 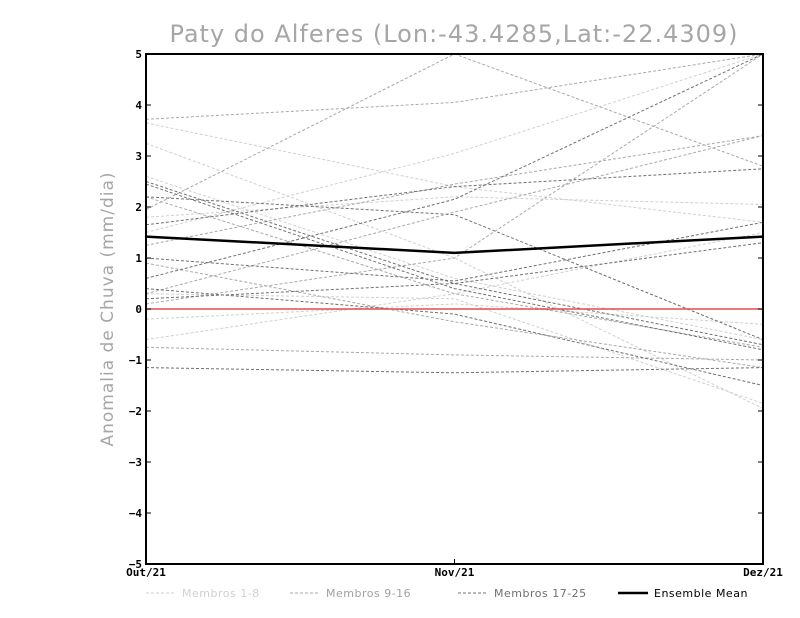 I want to click on x-tick-label: Nov/21, so click(x=455, y=572).